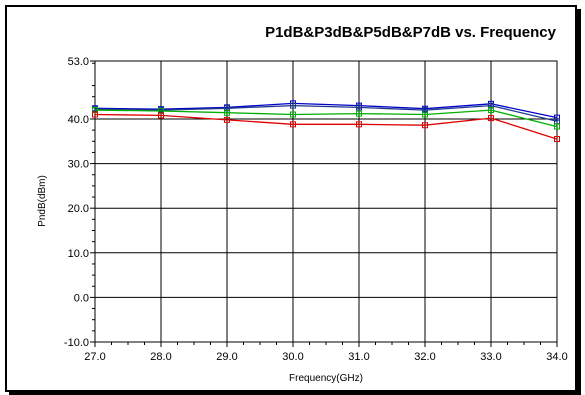 Image resolution: width=585 pixels, height=395 pixels. Describe the element at coordinates (358, 357) in the screenshot. I see `x-tick-label: 31.0` at that location.